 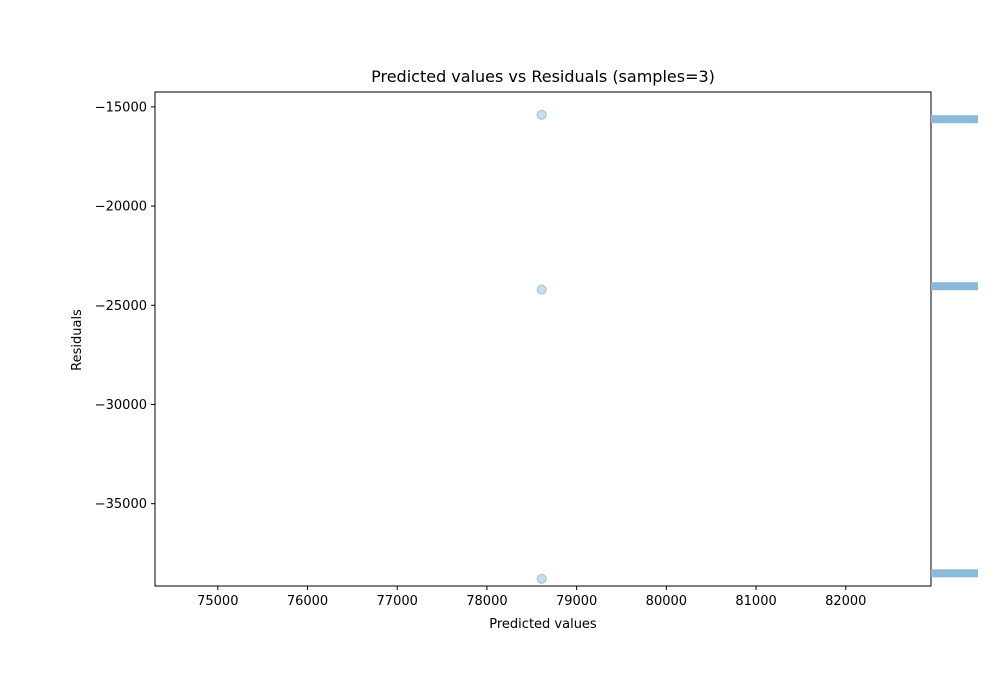 I want to click on x-tick-label: 78000, so click(x=486, y=601).